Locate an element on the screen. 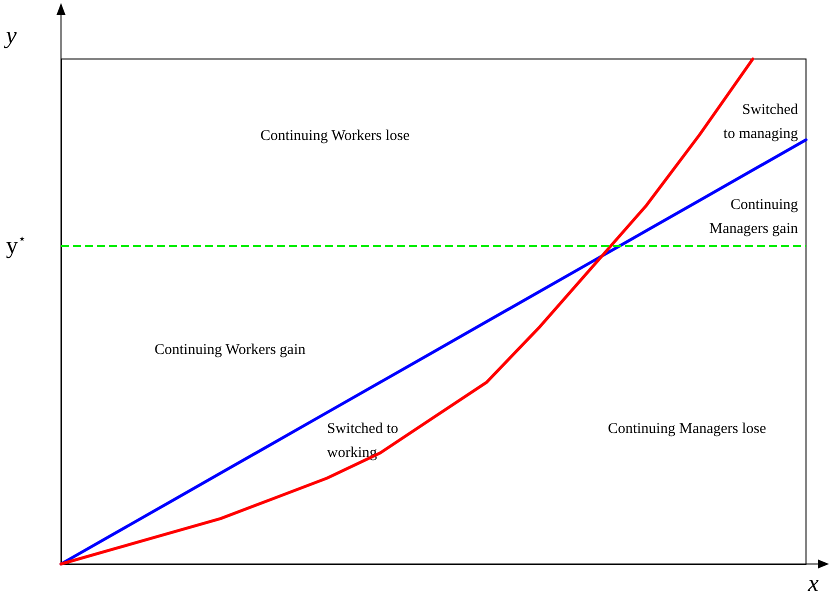  annotation: Continuing Managers gain is located at coordinates (753, 217).